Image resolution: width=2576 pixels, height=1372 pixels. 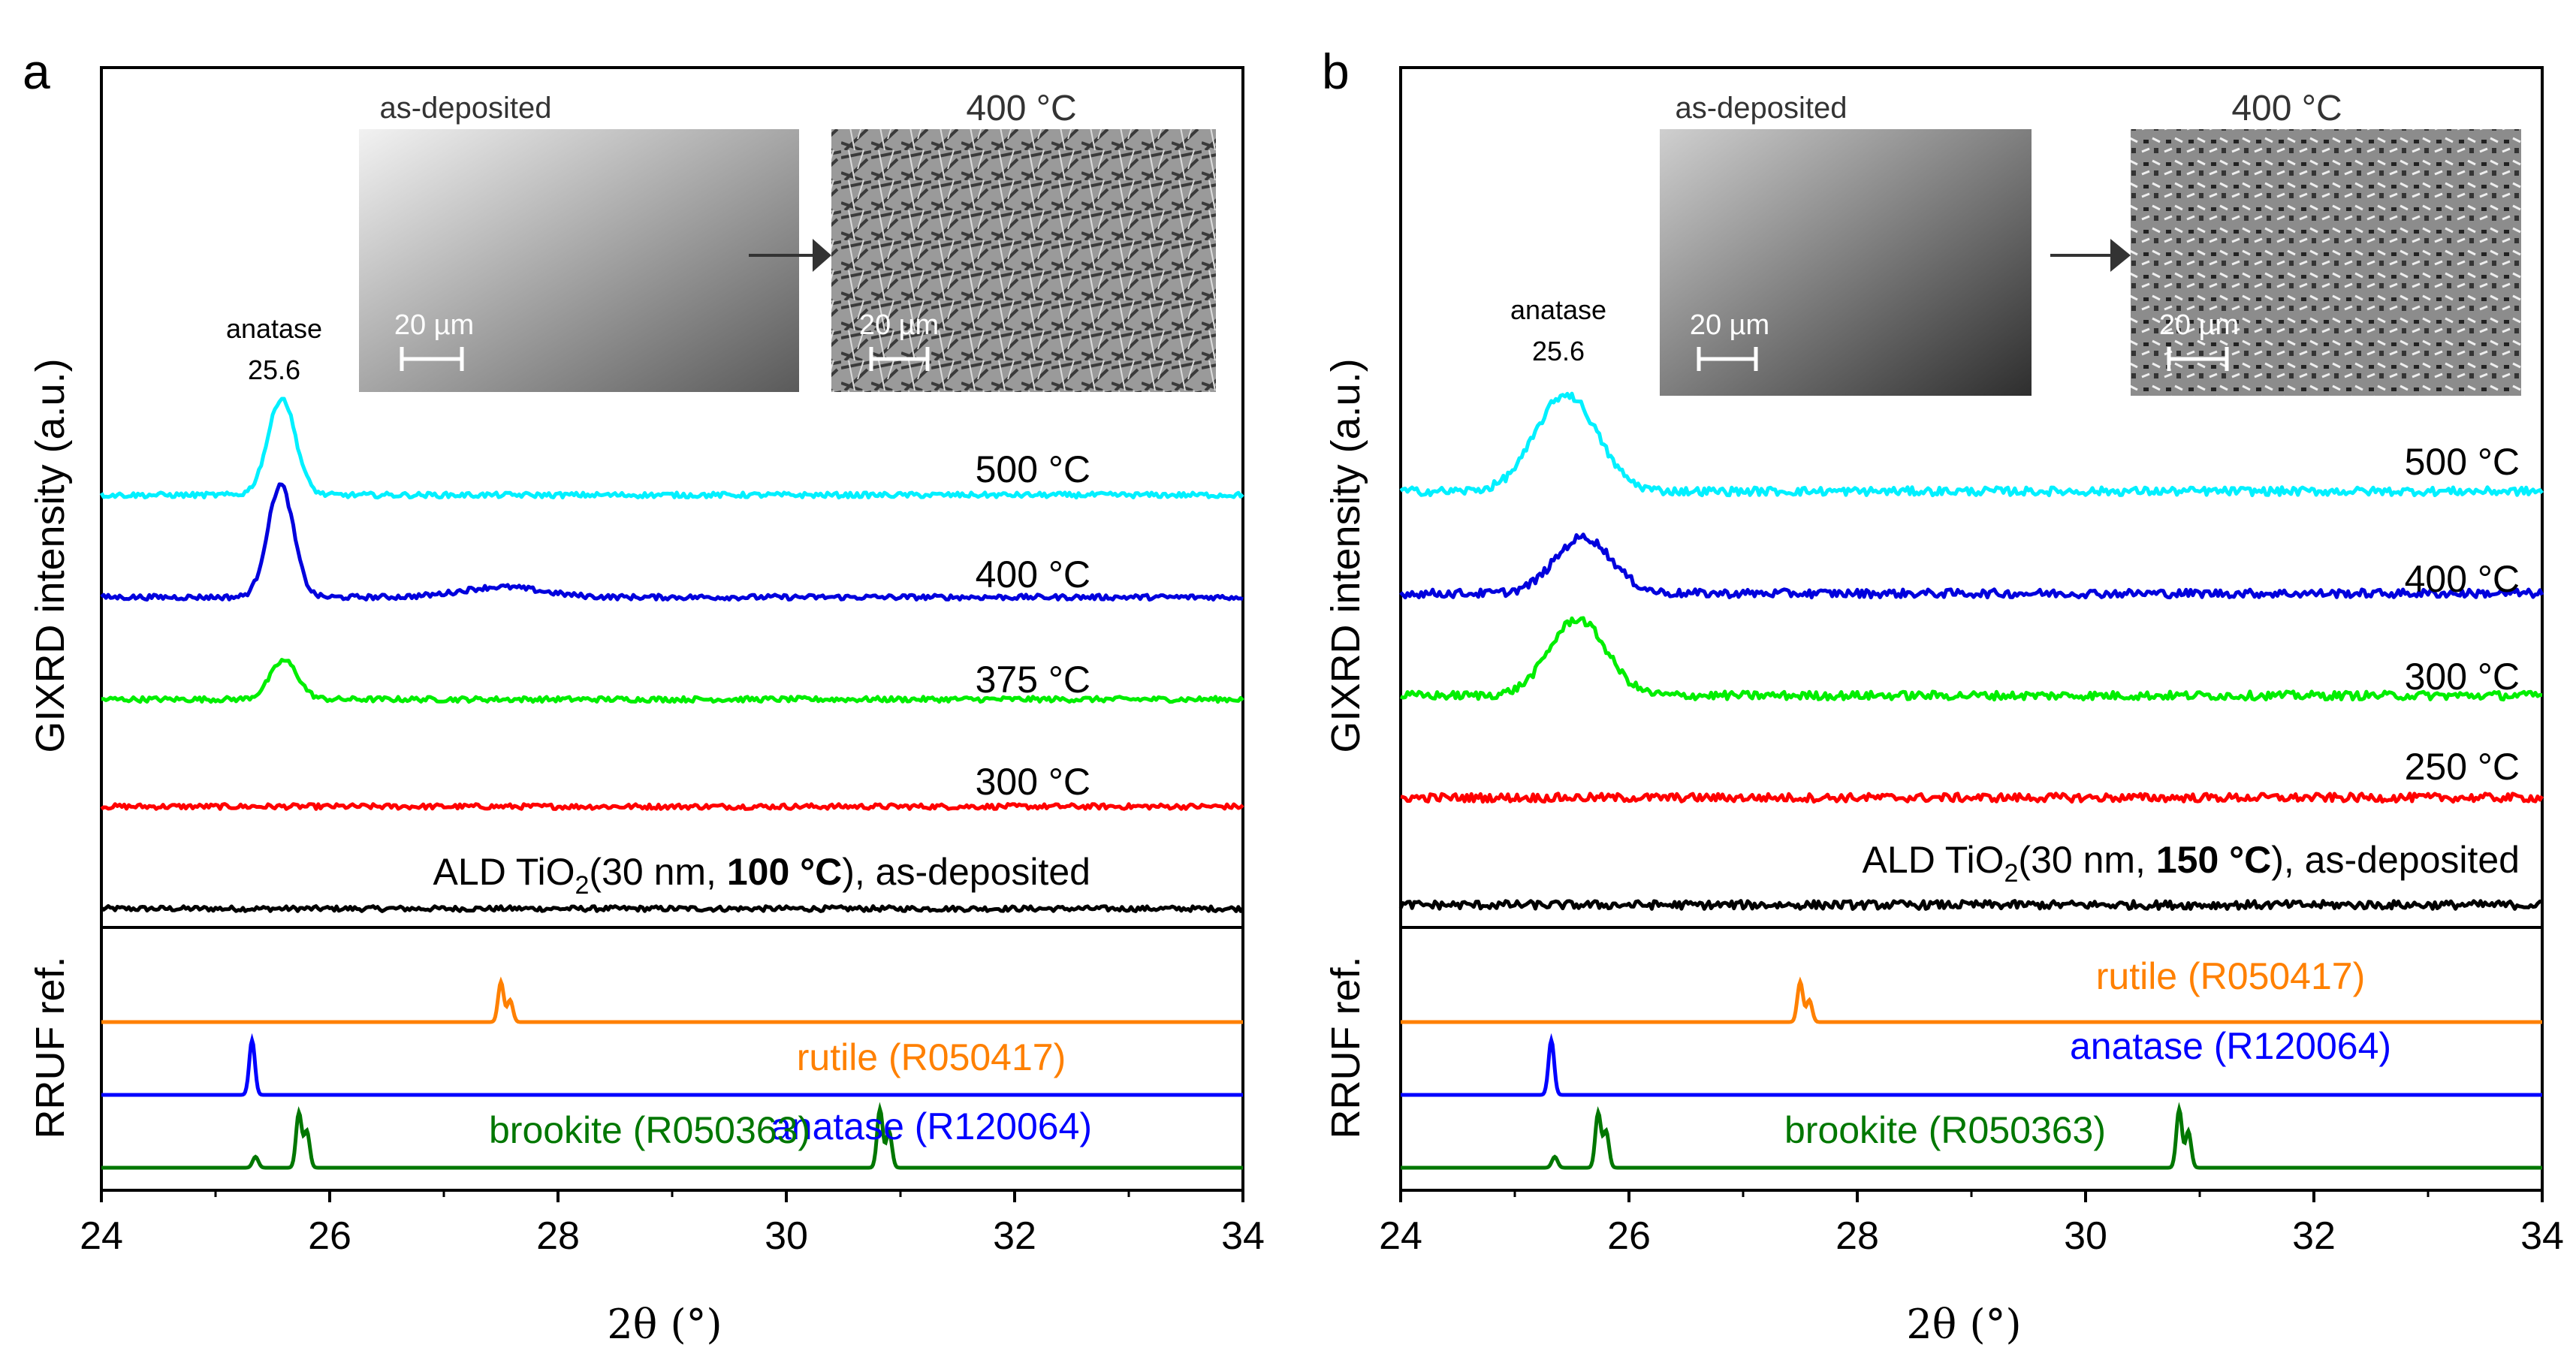 What do you see at coordinates (931, 1126) in the screenshot?
I see `ref-anatase-label-a: anatase (R120064)` at bounding box center [931, 1126].